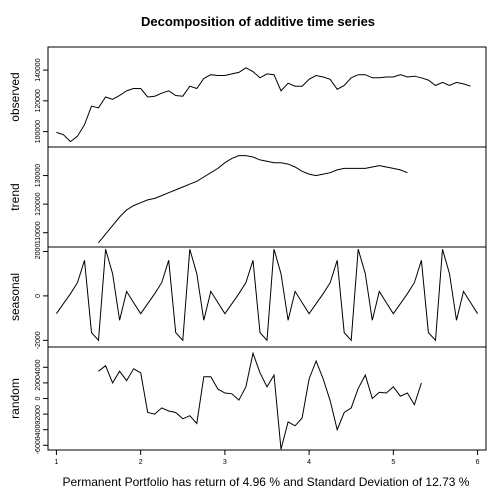  What do you see at coordinates (225, 462) in the screenshot?
I see `x-tick-label: 3` at bounding box center [225, 462].